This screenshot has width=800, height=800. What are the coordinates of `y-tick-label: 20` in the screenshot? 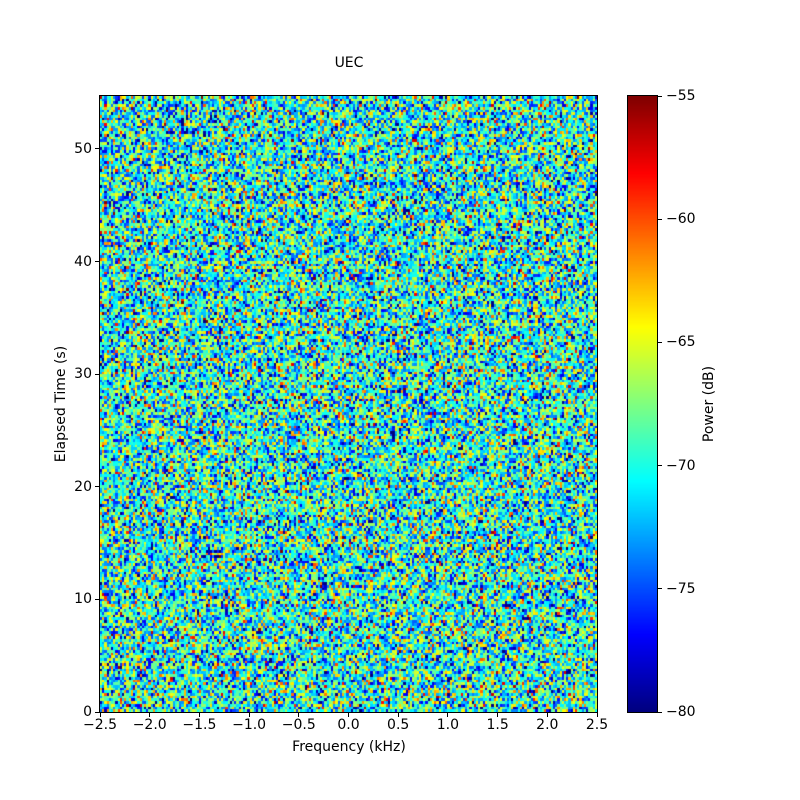 It's located at (83, 486).